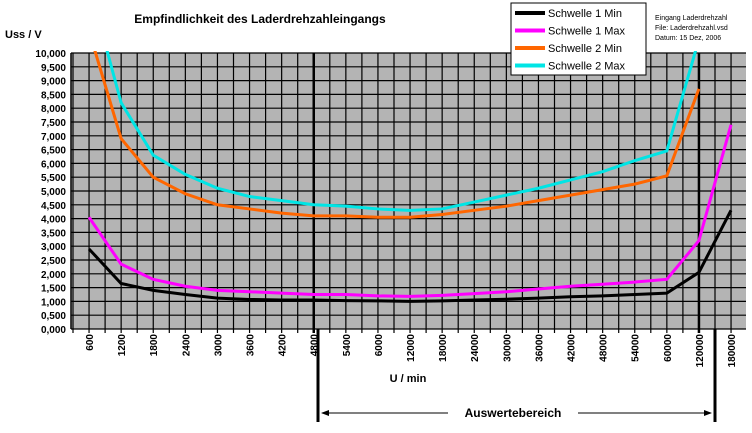 Image resolution: width=752 pixels, height=433 pixels. What do you see at coordinates (587, 67) in the screenshot?
I see `legend-label: Schwelle 2 Max` at bounding box center [587, 67].